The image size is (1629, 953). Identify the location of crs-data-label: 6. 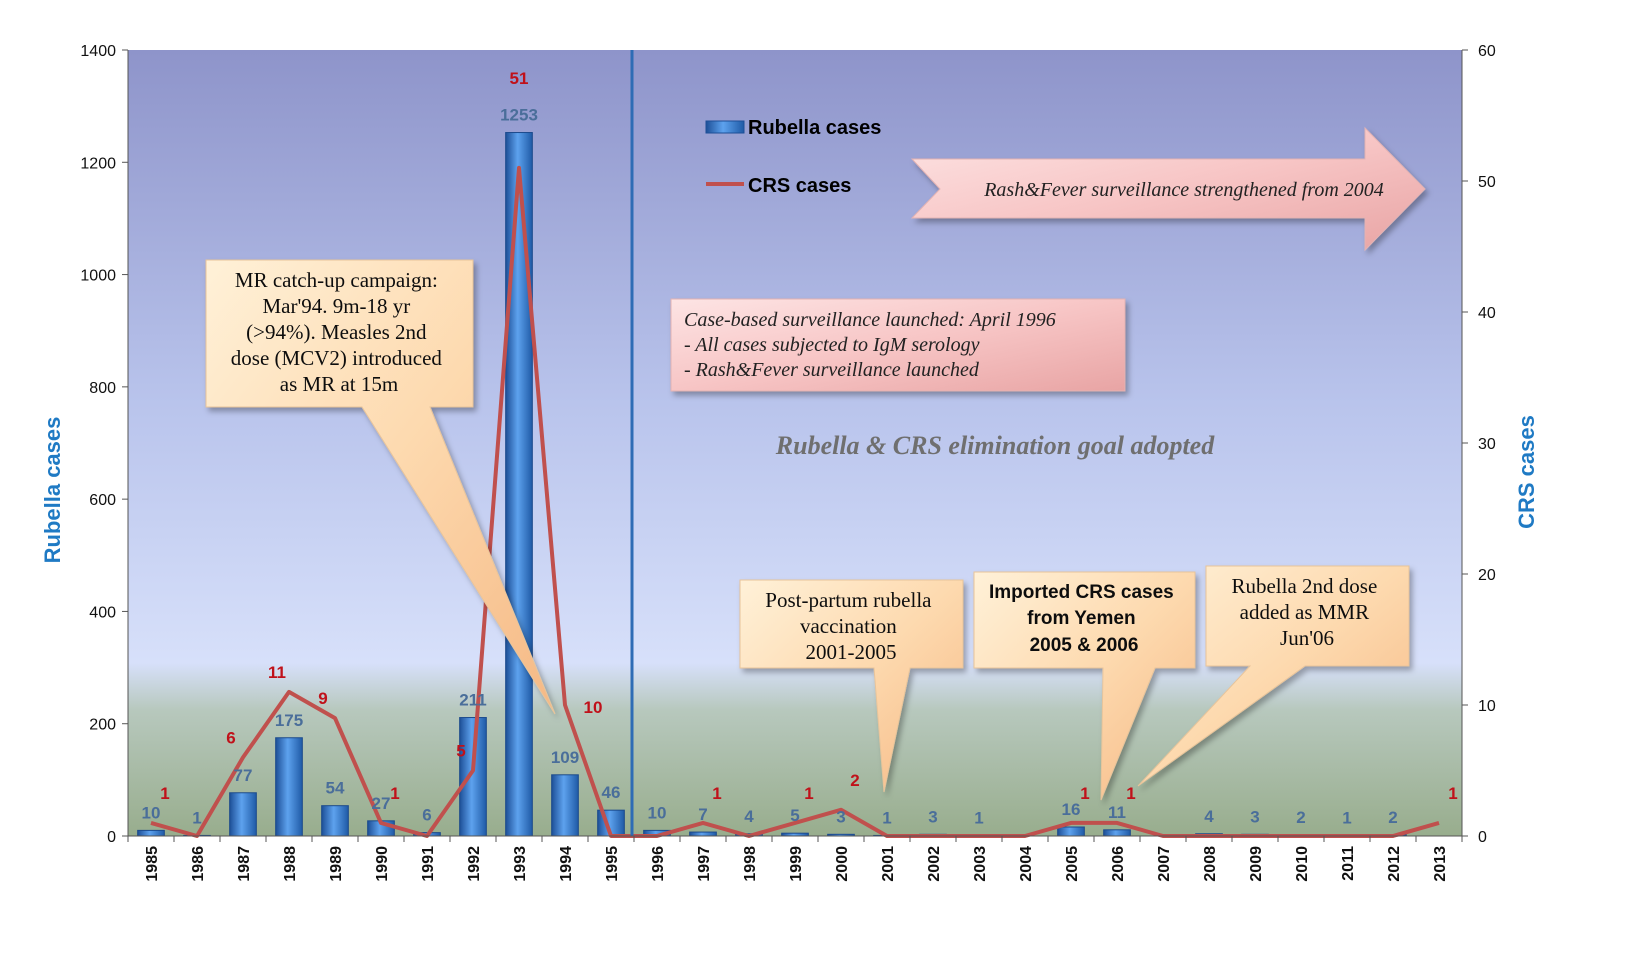
(230, 737).